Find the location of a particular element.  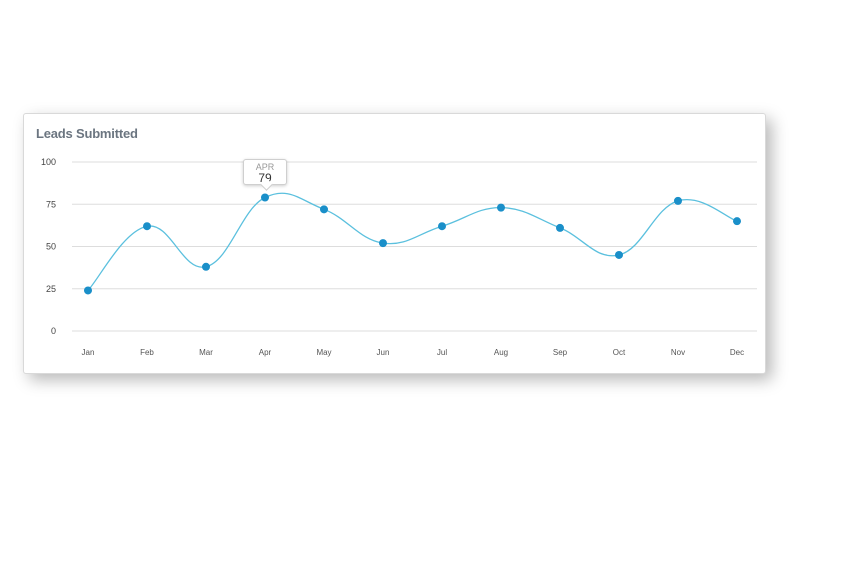

x-tick-label: May is located at coordinates (323, 352).